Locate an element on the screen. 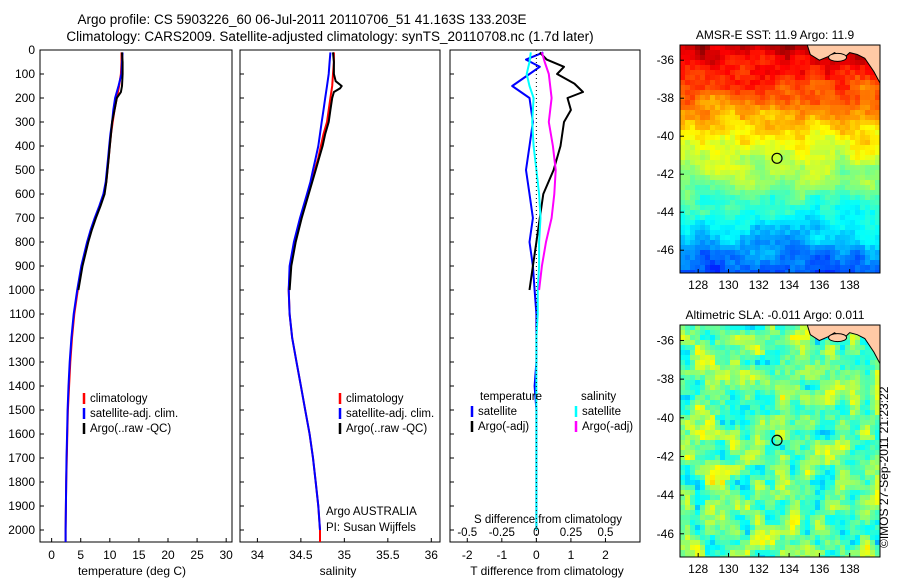 This screenshot has width=900, height=580. depth-tick-label: 1700 is located at coordinates (21, 458).